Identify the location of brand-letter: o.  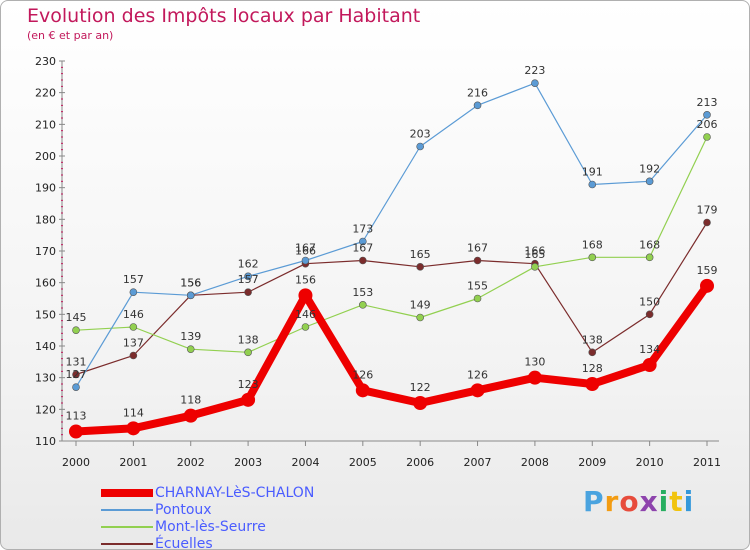
(629, 501).